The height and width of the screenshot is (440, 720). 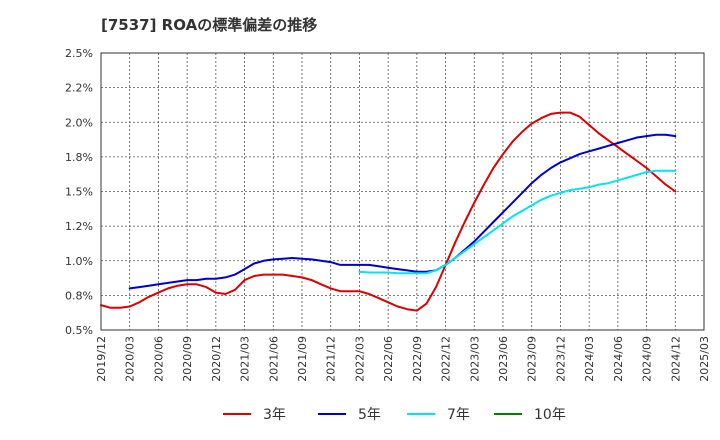 I want to click on y-tick-label: 1.8%, so click(x=79, y=157).